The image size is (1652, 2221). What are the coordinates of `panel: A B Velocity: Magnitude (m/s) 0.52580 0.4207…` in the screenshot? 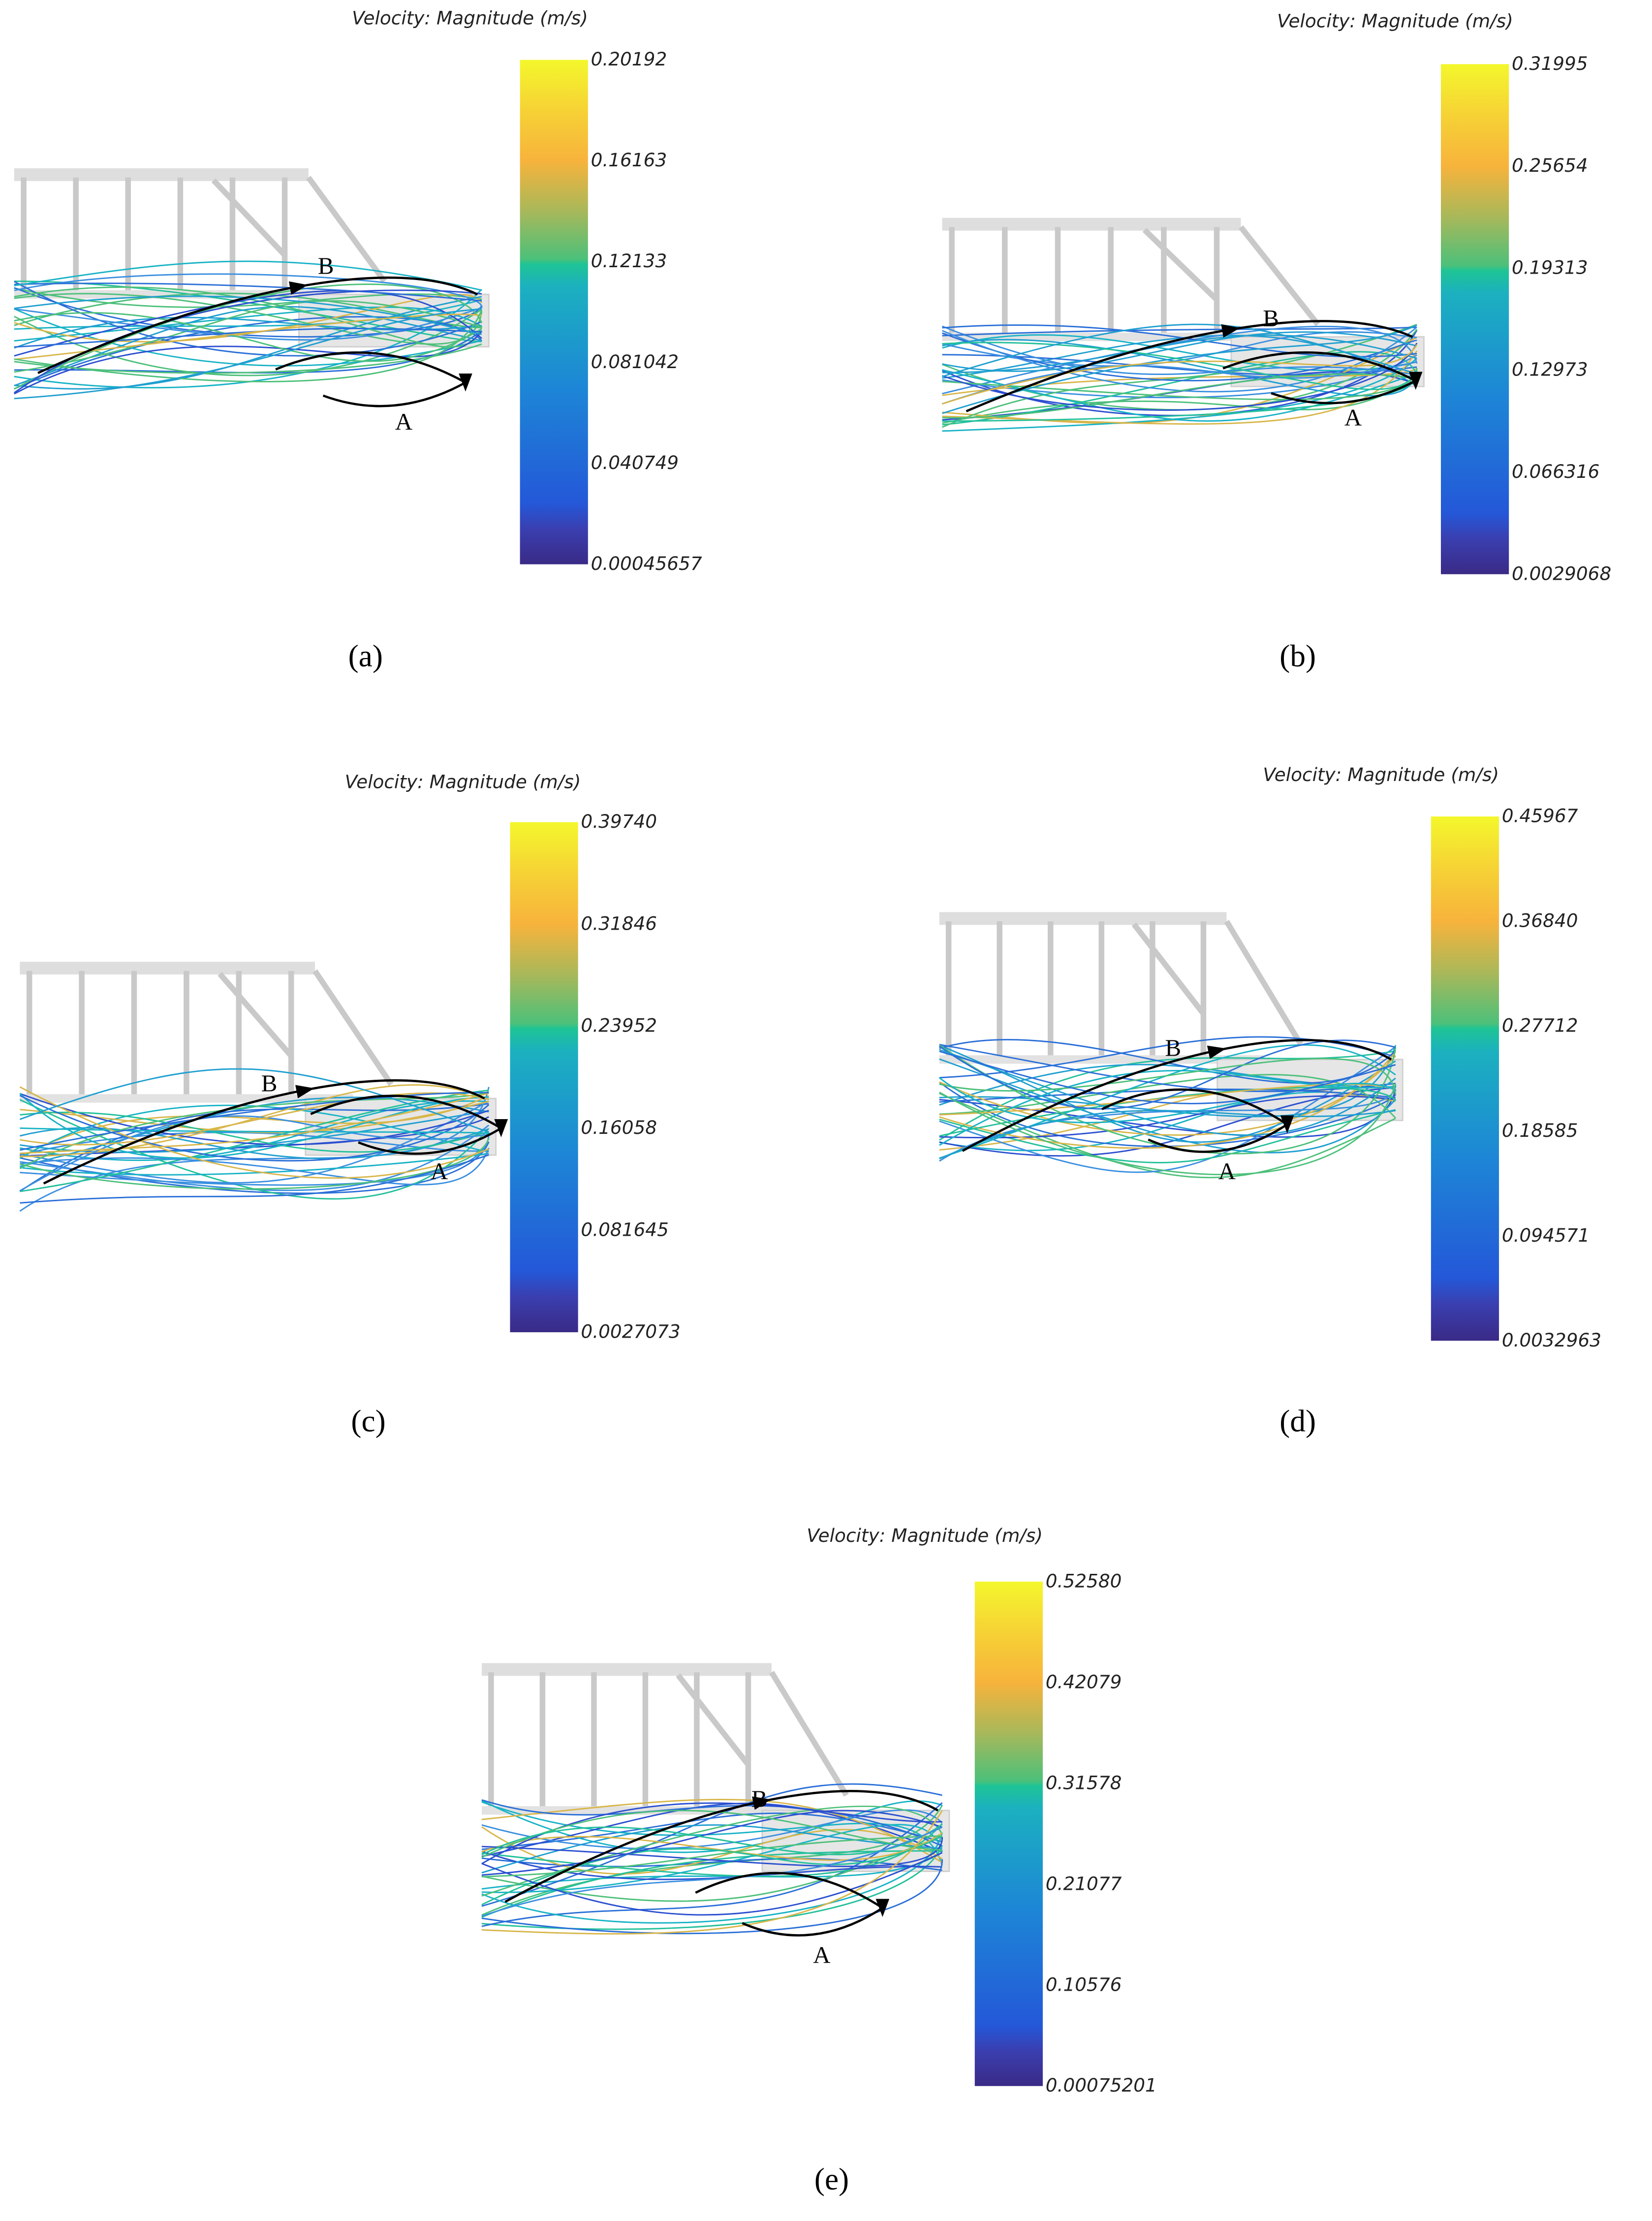 It's located at (819, 1860).